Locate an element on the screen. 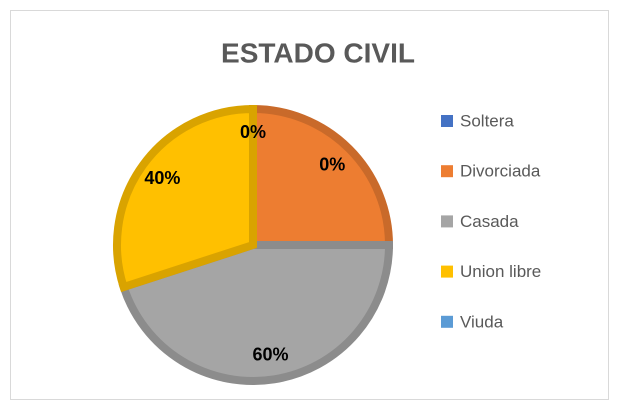 The image size is (619, 410). legend-label: Divorciada is located at coordinates (500, 171).